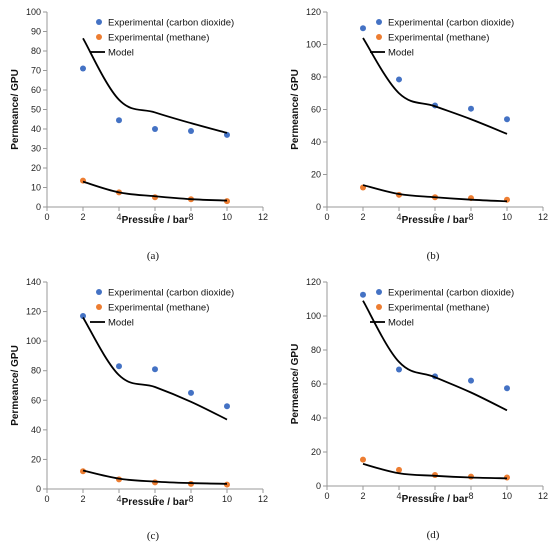  Describe the element at coordinates (158, 38) in the screenshot. I see `legend-ch4-label: Experimental (methane)` at that location.